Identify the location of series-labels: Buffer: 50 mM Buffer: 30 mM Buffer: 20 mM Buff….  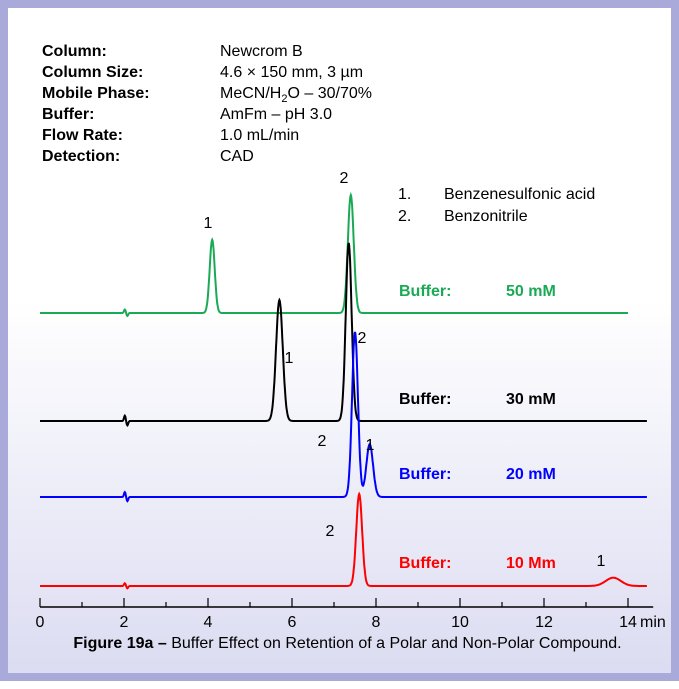
(477, 427).